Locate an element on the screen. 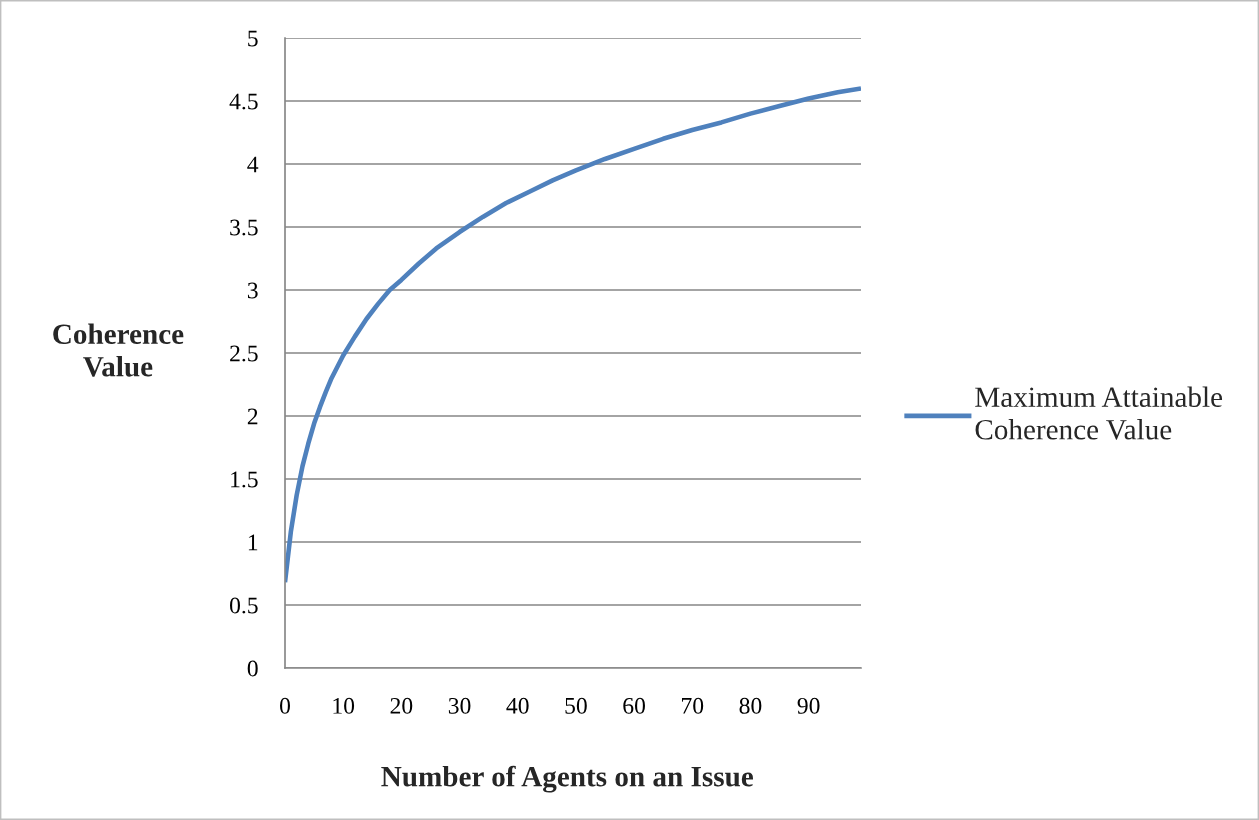 The width and height of the screenshot is (1259, 820). x-tick-label: 40 is located at coordinates (517, 705).